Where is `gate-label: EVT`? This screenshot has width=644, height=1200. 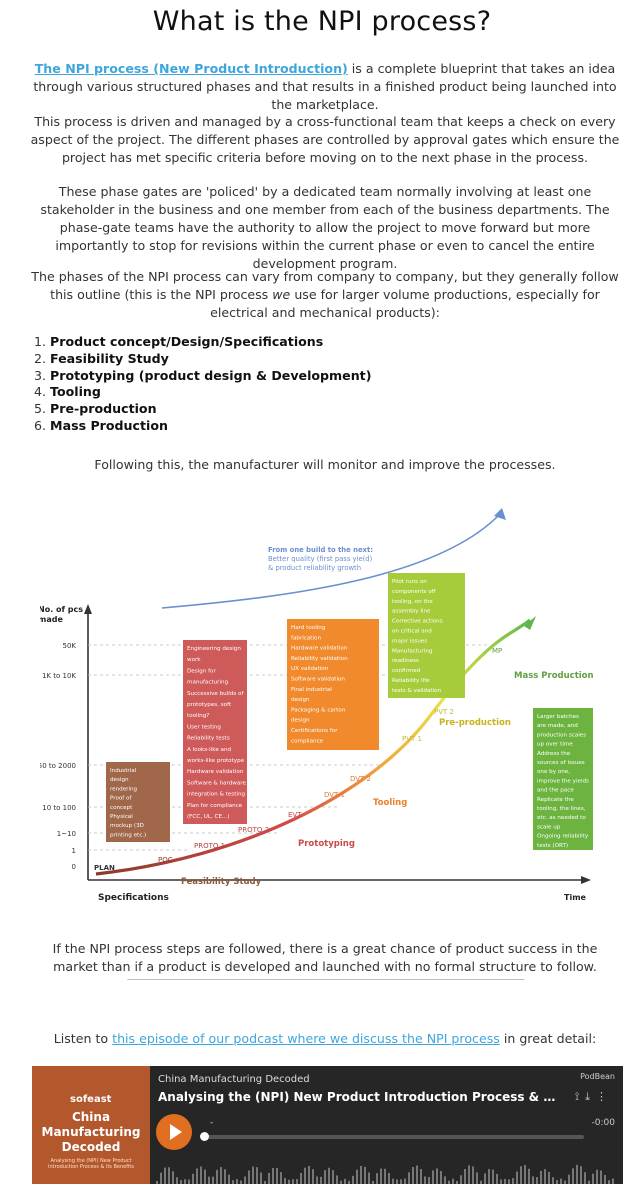
gate-label: EVT is located at coordinates (295, 815).